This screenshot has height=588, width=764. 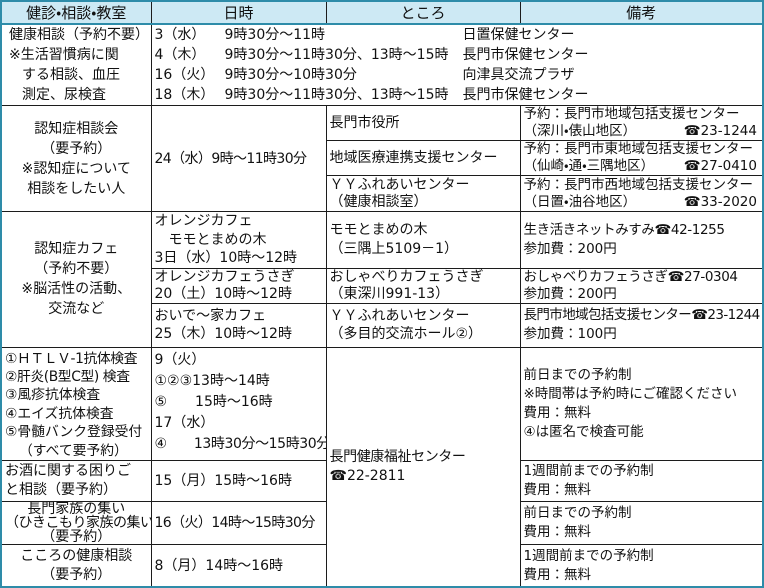 I want to click on datetime-line: ①②③13時～14時, so click(x=212, y=380).